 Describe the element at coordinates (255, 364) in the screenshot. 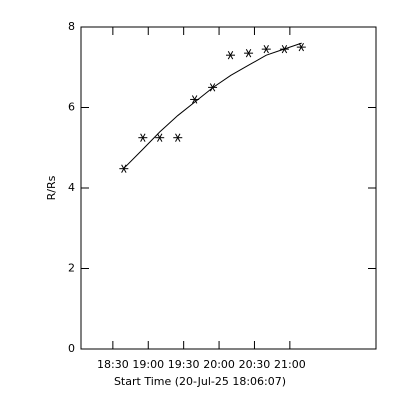

I see `x-tick-label: 20:30` at that location.